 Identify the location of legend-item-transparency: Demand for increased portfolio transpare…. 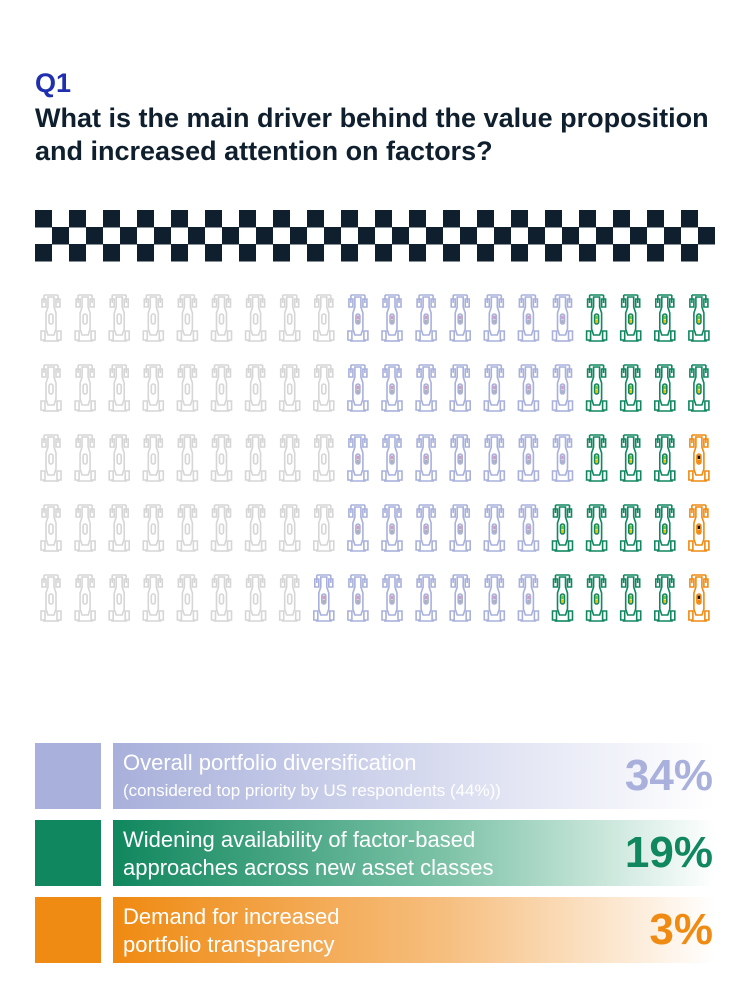
(375, 930).